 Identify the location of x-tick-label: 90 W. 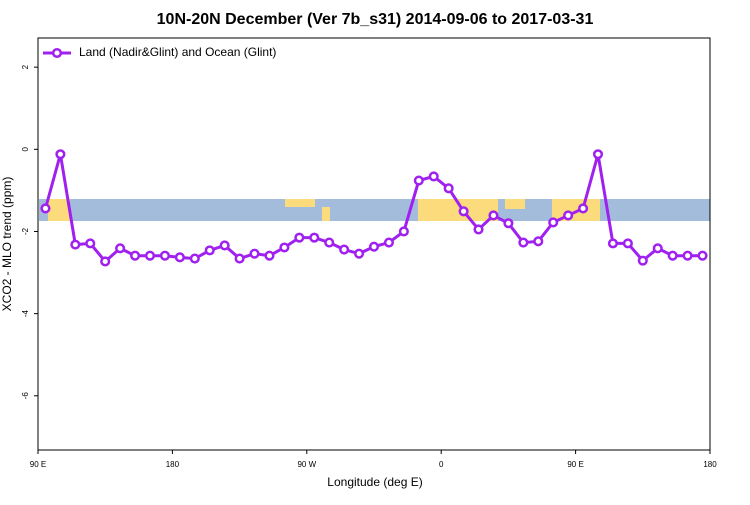
(306, 464).